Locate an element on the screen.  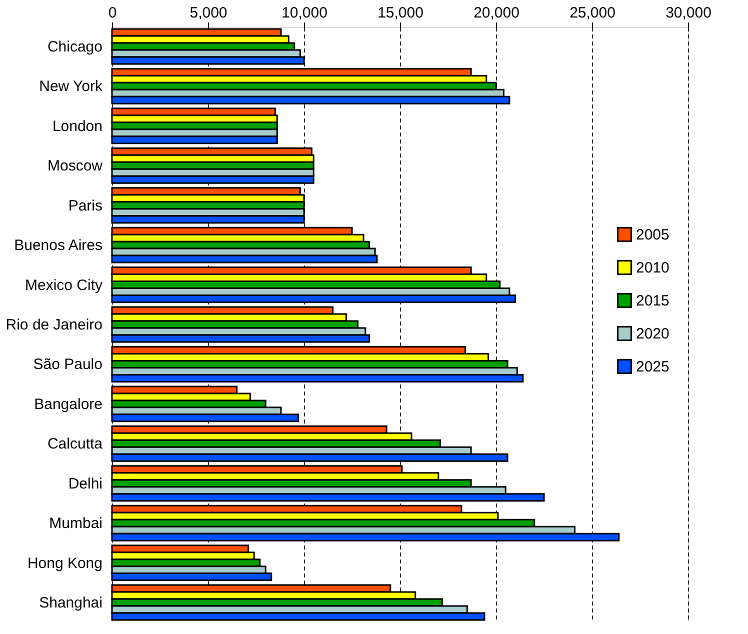
legend-label: 2015 is located at coordinates (653, 301).